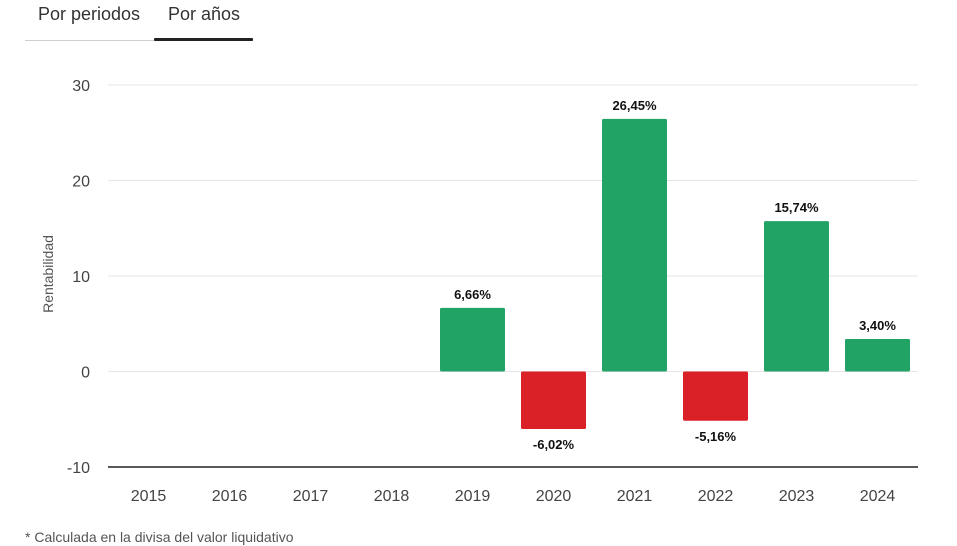 The image size is (957, 546). I want to click on tabs-divider, so click(139, 40).